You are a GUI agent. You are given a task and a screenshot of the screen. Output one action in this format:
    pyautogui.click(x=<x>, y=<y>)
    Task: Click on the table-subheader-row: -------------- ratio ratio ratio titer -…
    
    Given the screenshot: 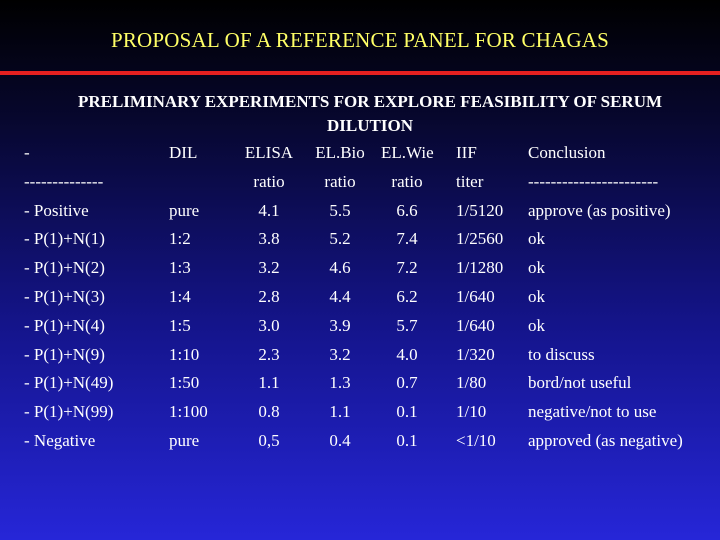 What is the action you would take?
    pyautogui.click(x=360, y=186)
    